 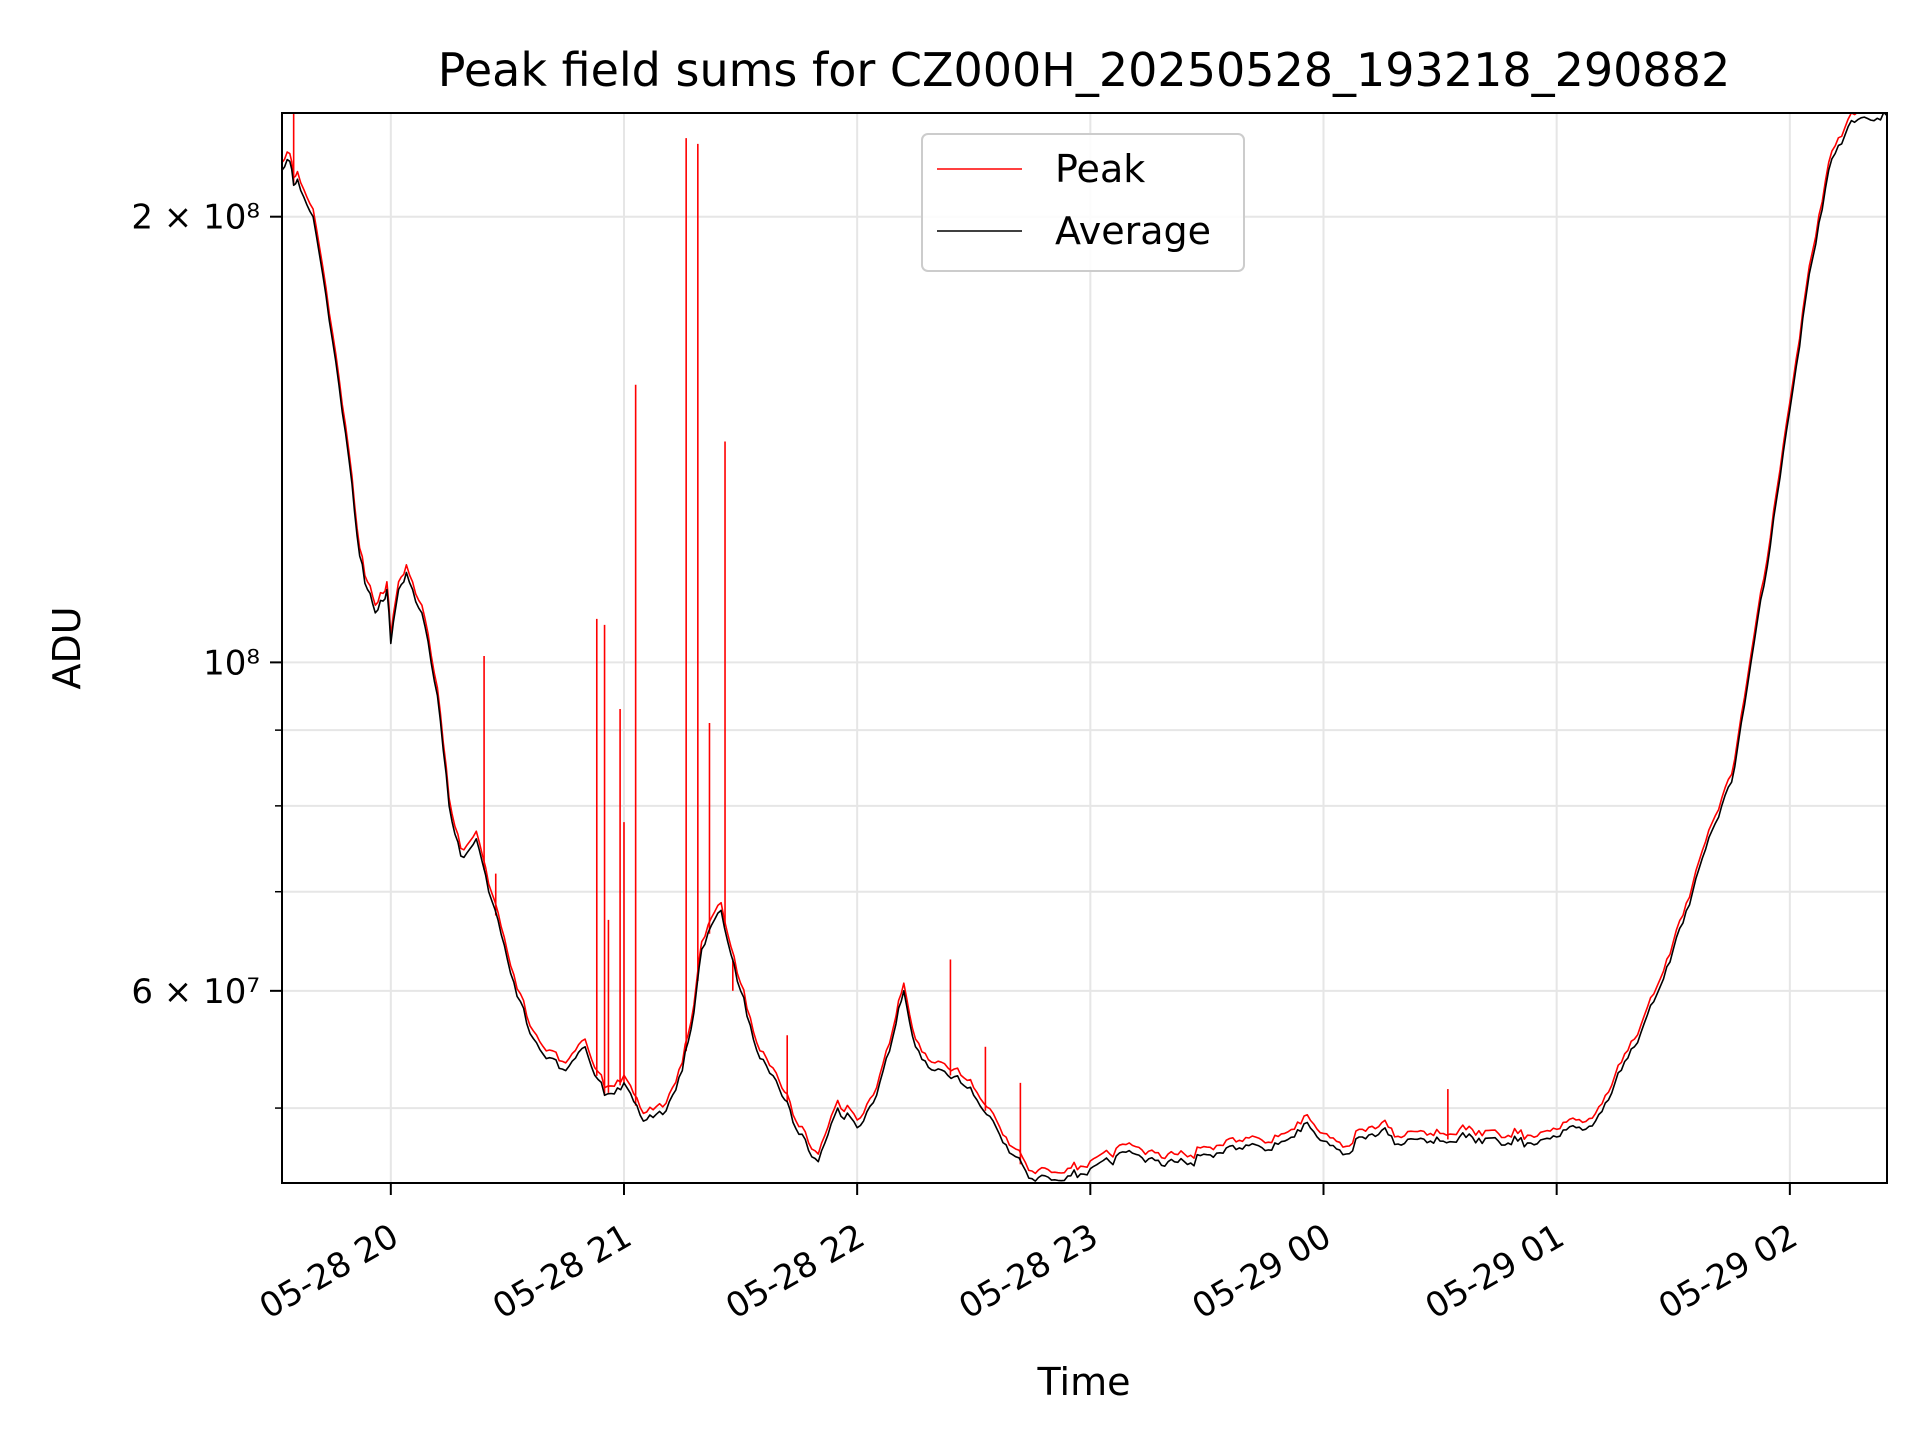 I want to click on legend-label-average: Average, so click(x=1133, y=231).